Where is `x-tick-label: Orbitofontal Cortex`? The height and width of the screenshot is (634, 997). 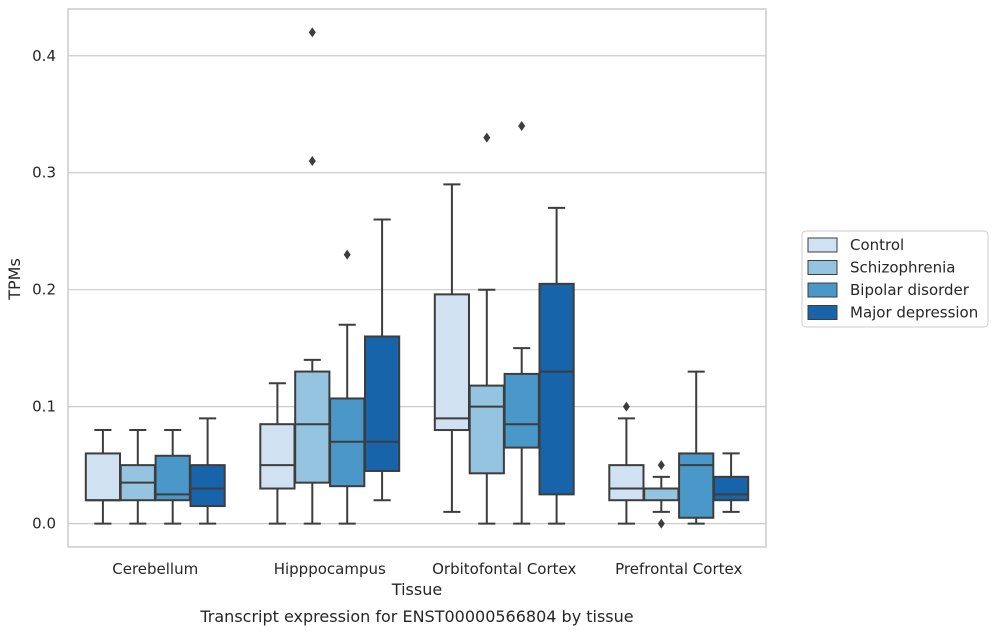 x-tick-label: Orbitofontal Cortex is located at coordinates (504, 569).